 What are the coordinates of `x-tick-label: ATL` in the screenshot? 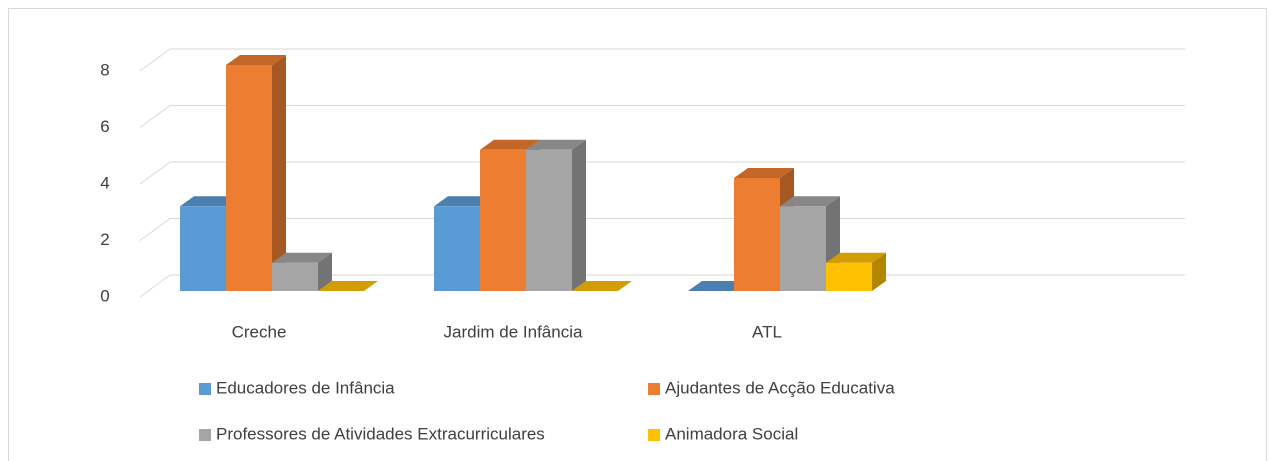 It's located at (767, 331).